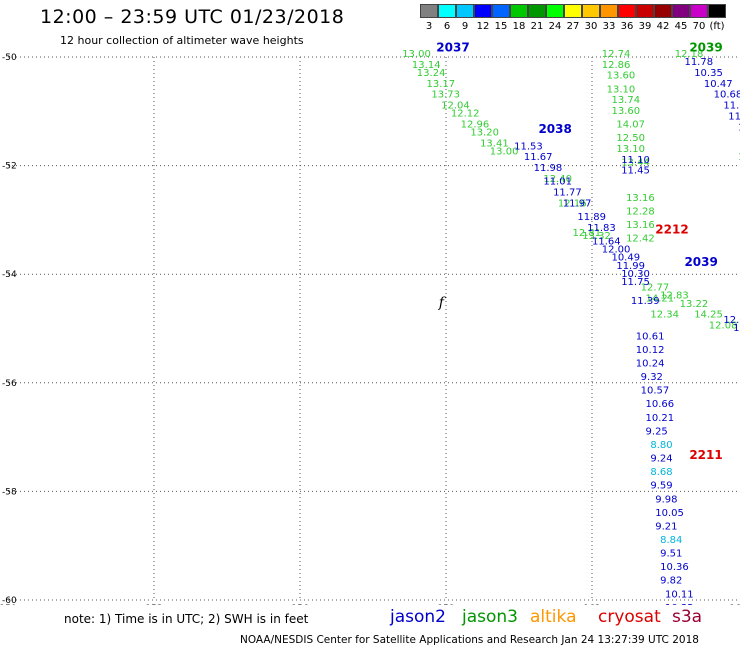 Image resolution: width=740 pixels, height=650 pixels. What do you see at coordinates (723, 326) in the screenshot?
I see `data-label: 12.08` at bounding box center [723, 326].